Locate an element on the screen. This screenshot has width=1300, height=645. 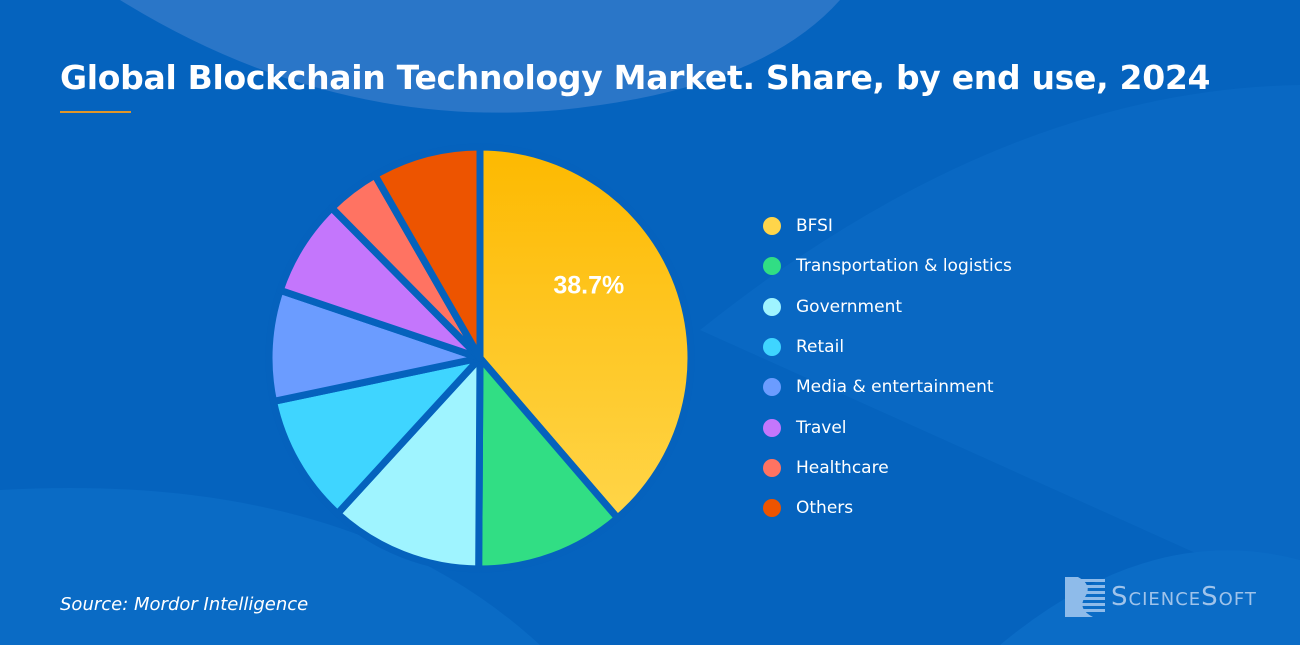
legend-item: Transportation & logistics is located at coordinates (887, 266).